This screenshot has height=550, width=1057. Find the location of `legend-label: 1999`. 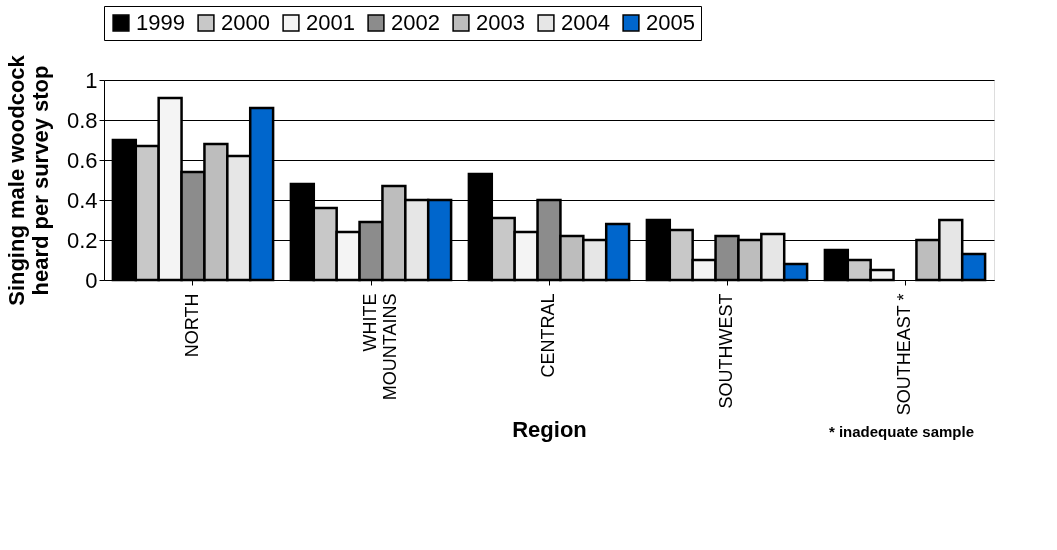

legend-label: 1999 is located at coordinates (160, 22).